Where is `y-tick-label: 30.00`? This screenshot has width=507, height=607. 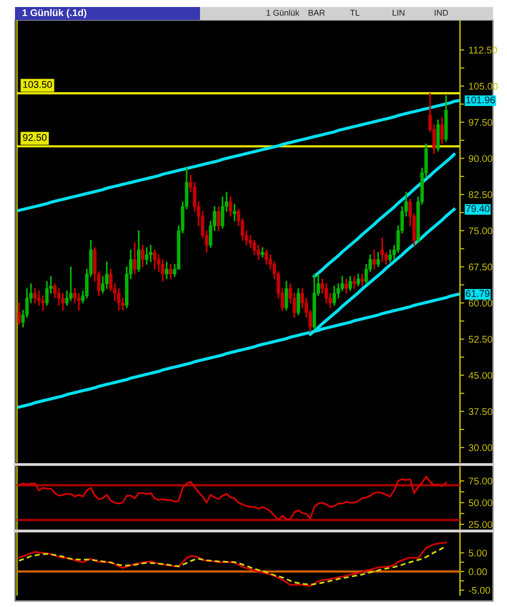 y-tick-label: 30.00 is located at coordinates (480, 448).